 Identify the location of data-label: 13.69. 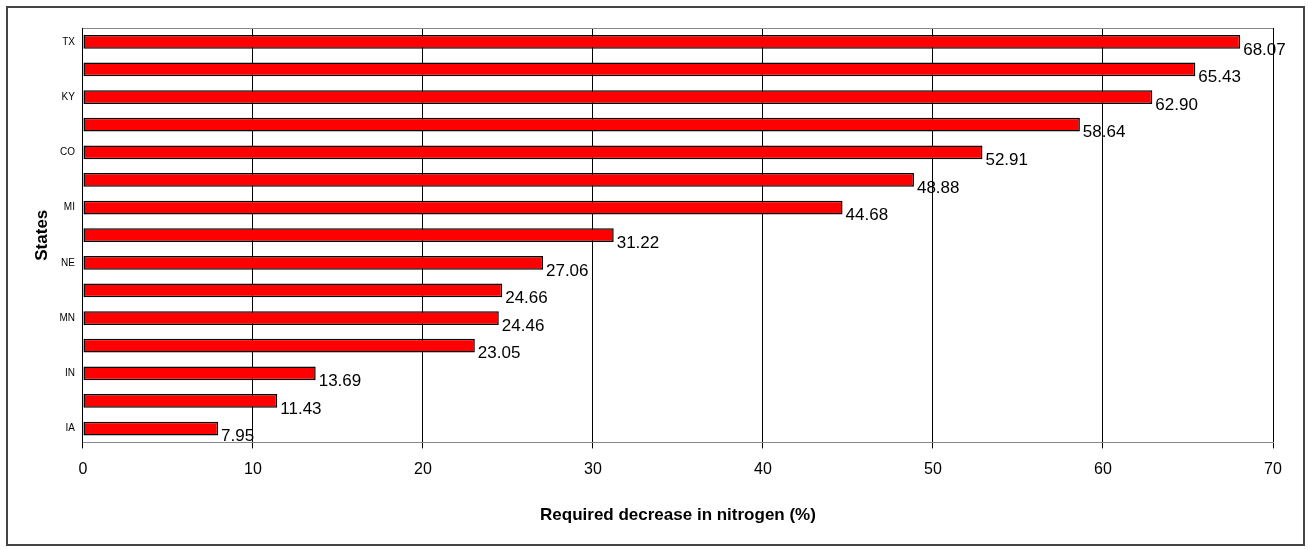
(340, 381).